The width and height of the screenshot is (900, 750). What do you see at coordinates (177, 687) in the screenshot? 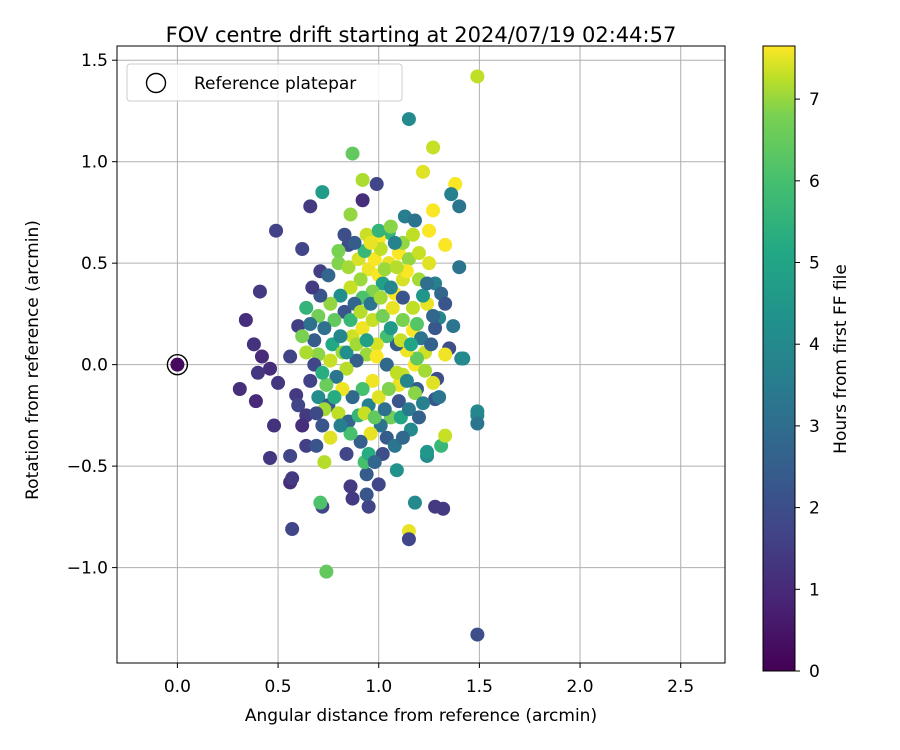
I see `x-tick-label: 0.0` at bounding box center [177, 687].